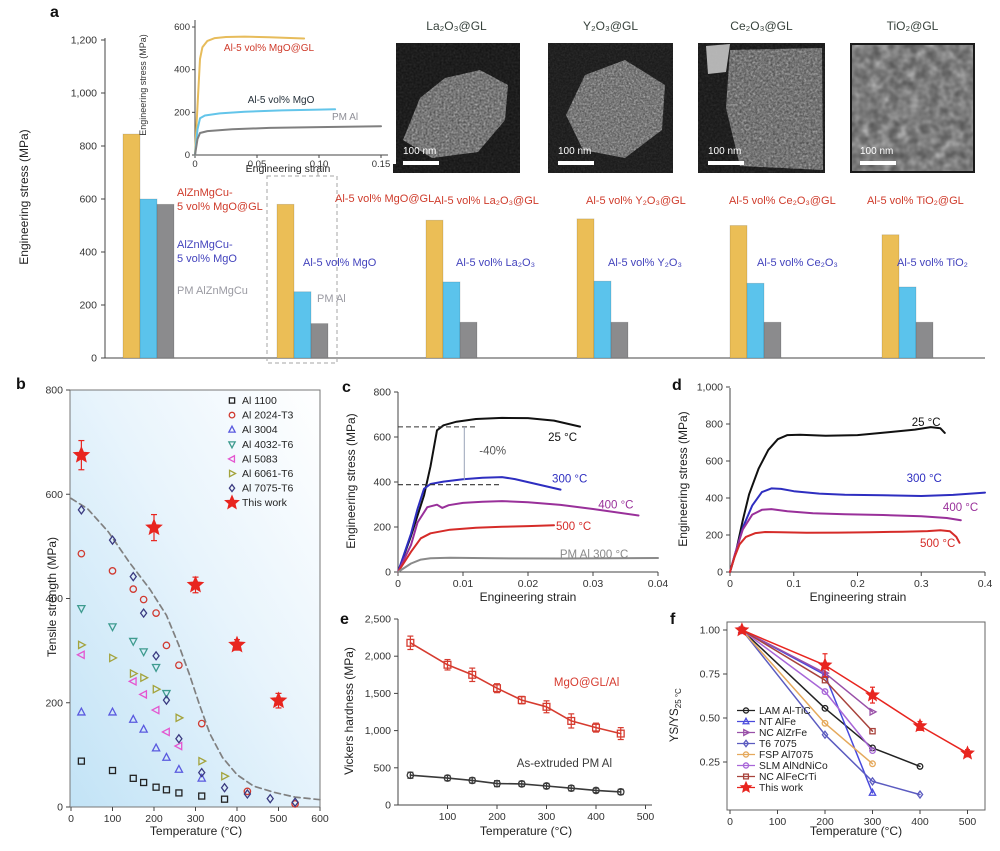 This screenshot has width=1000, height=851. I want to click on y-tick-label: 0.75, so click(710, 675).